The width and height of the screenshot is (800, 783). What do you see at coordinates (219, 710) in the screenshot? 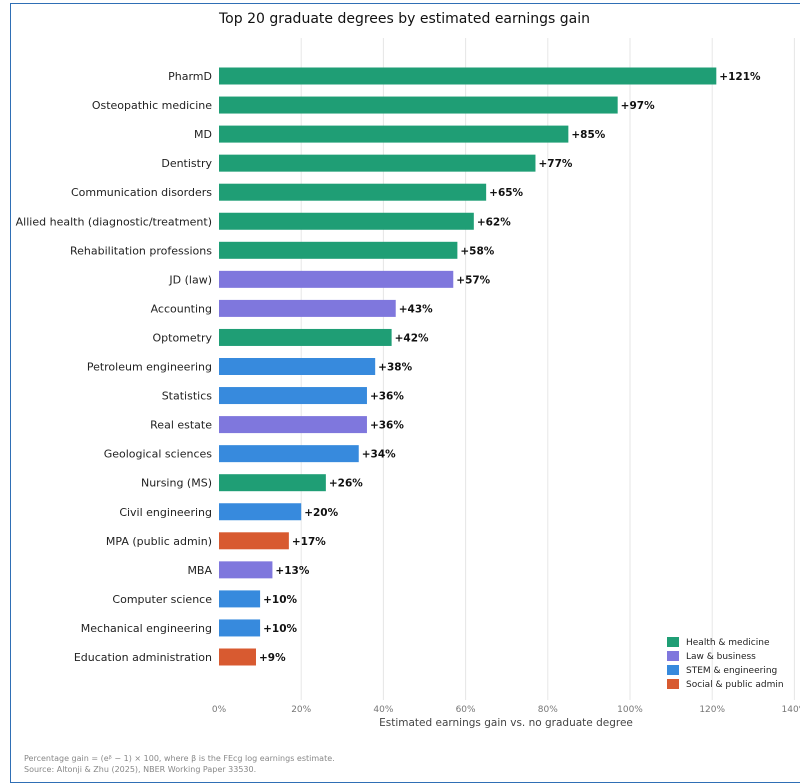
I see `x-tick-label: 0%` at bounding box center [219, 710].